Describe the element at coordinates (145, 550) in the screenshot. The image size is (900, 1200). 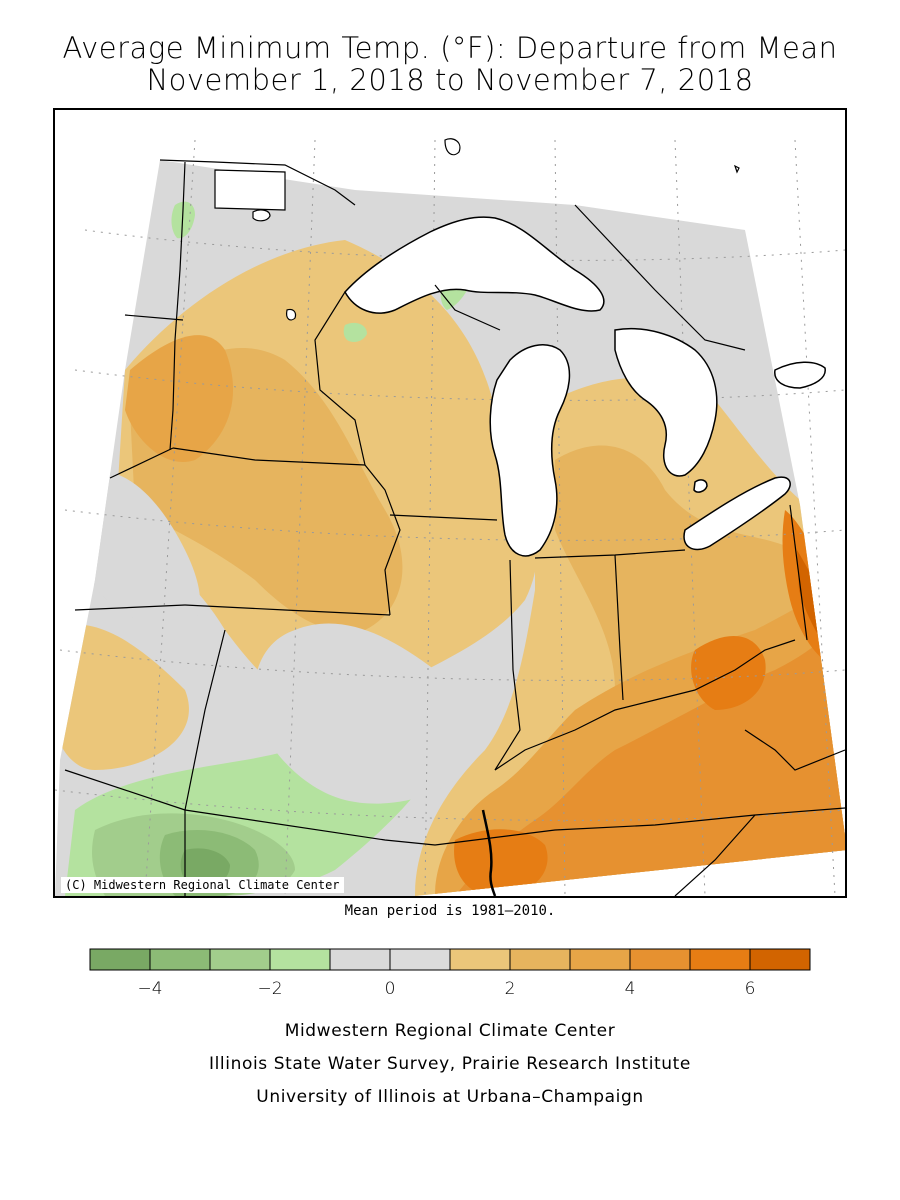
I see `neutral-zone-west` at that location.